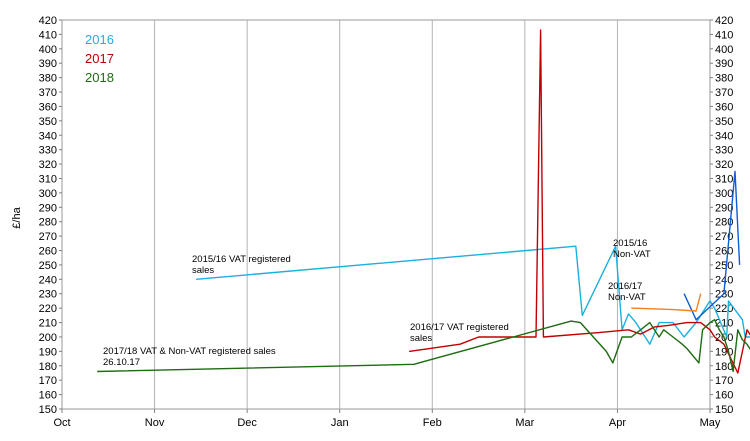  I want to click on x-tick-label: Nov, so click(155, 423).